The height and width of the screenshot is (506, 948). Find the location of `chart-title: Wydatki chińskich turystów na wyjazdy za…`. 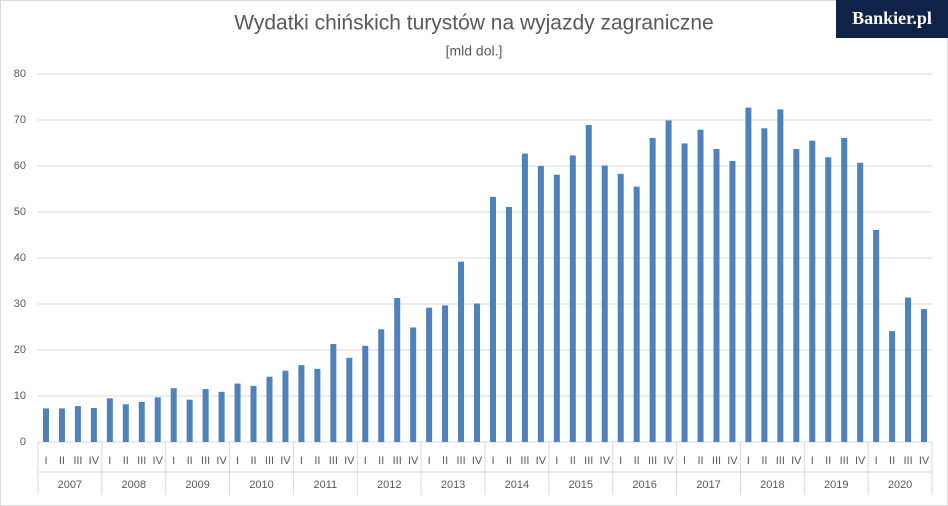

chart-title: Wydatki chińskich turystów na wyjazdy za… is located at coordinates (474, 23).